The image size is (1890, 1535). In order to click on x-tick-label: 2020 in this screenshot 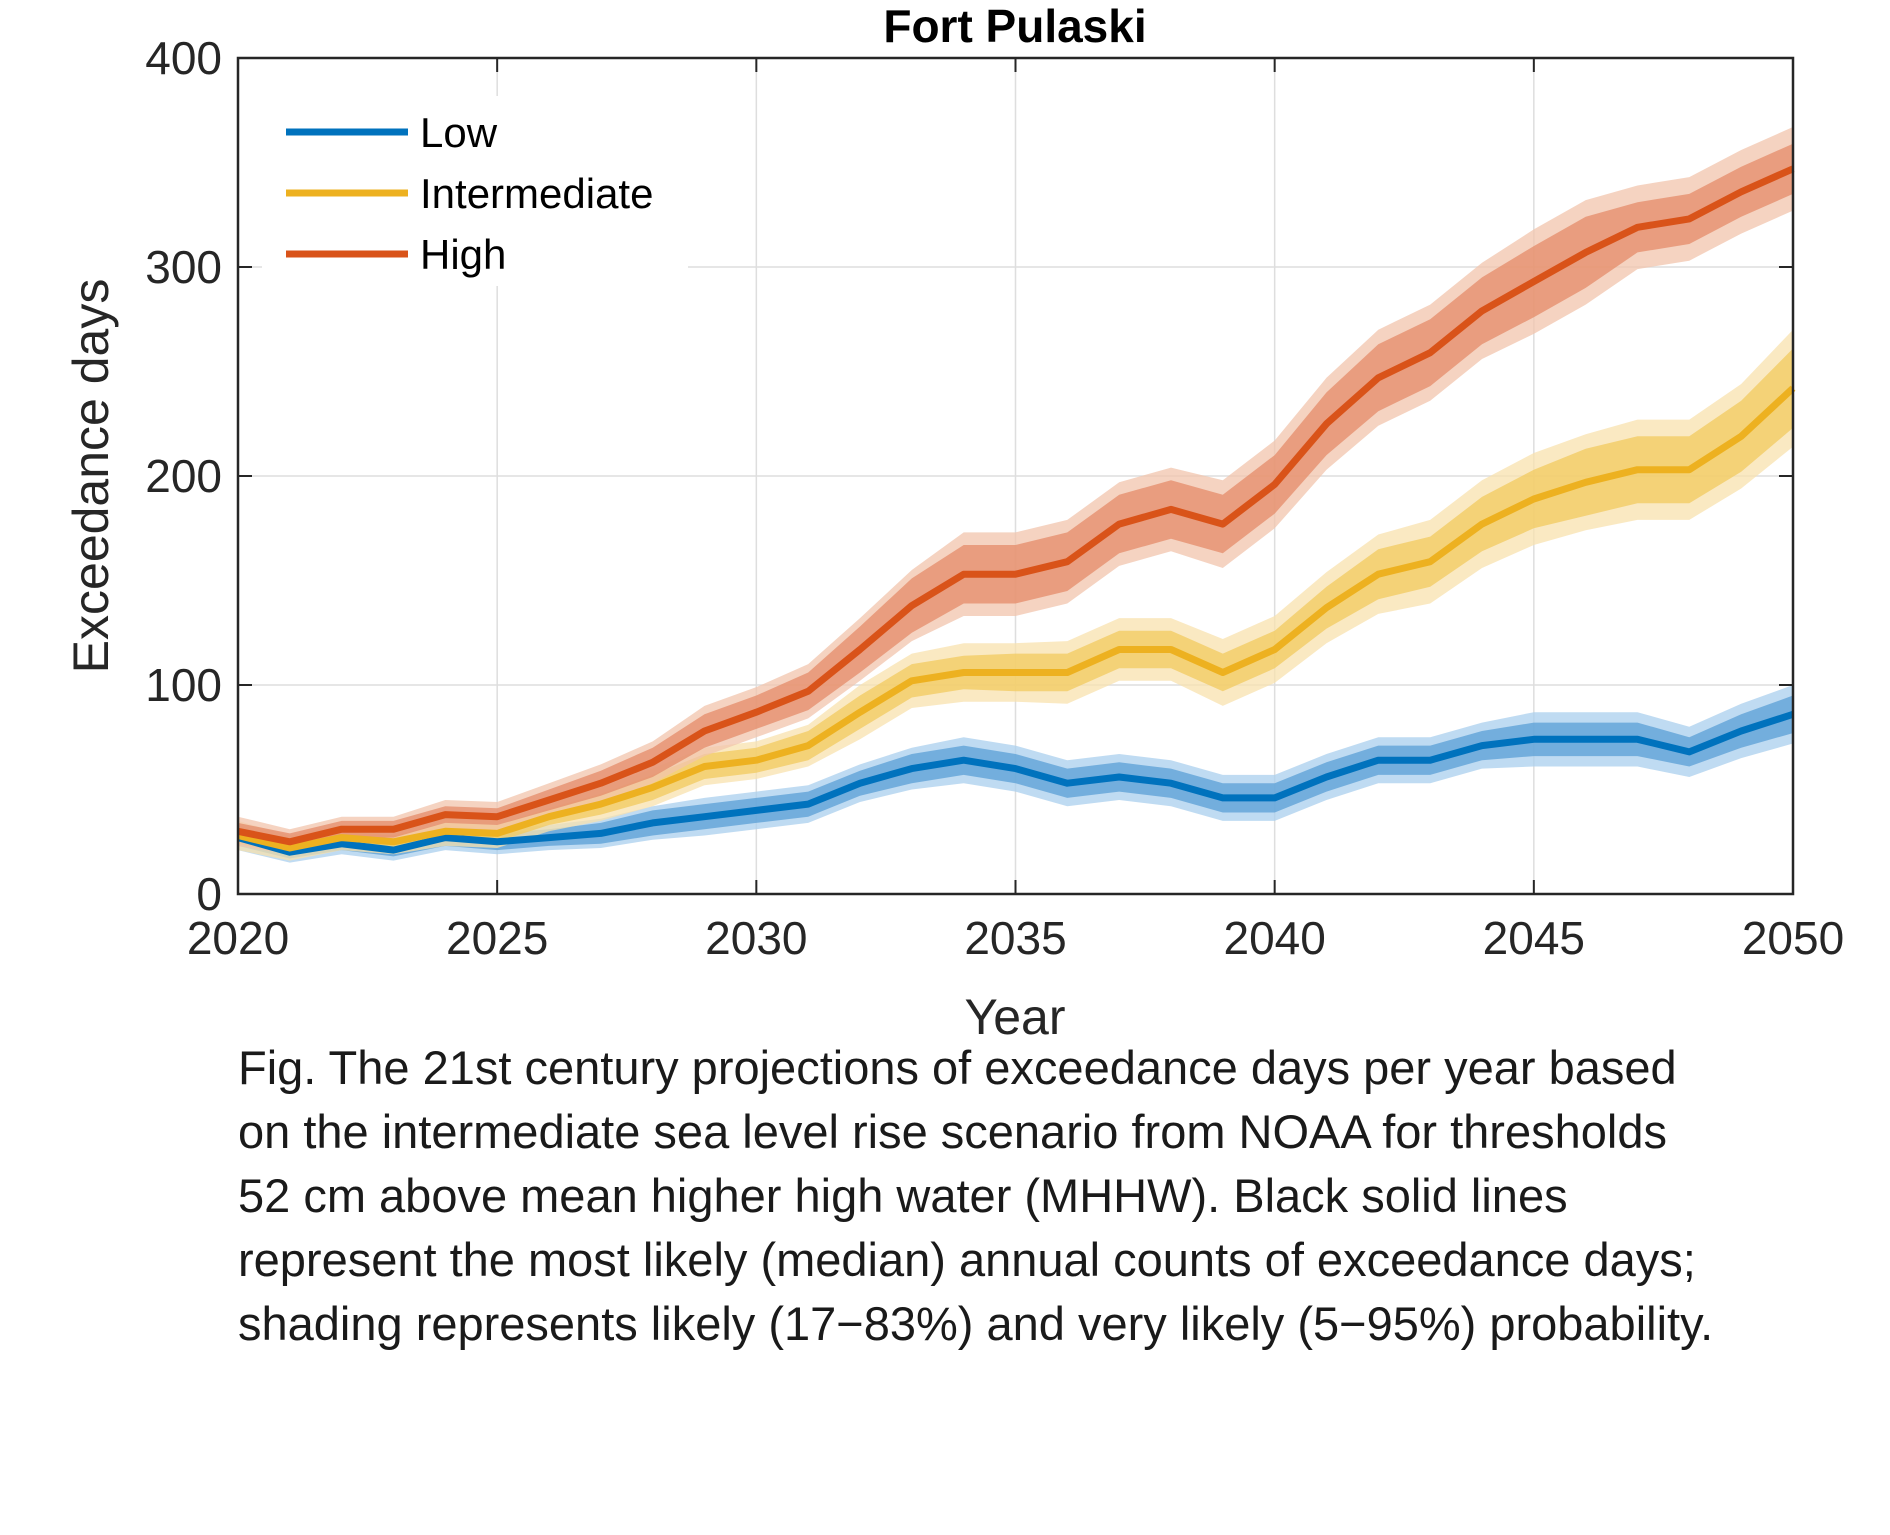, I will do `click(238, 938)`.